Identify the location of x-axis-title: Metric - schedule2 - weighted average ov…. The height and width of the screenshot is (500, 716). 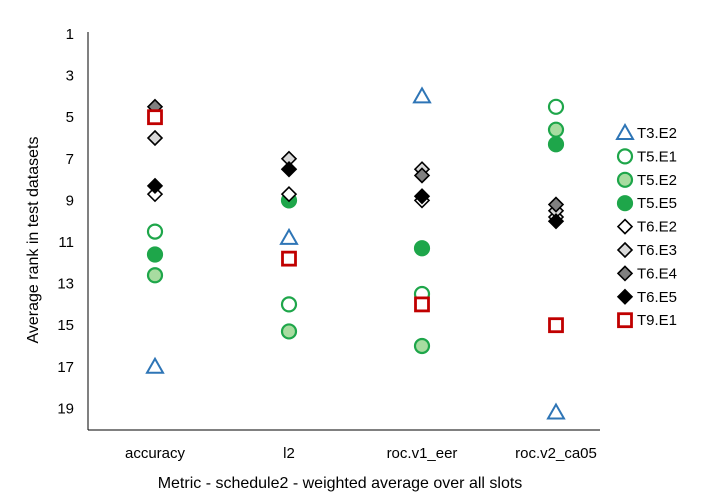
(340, 483).